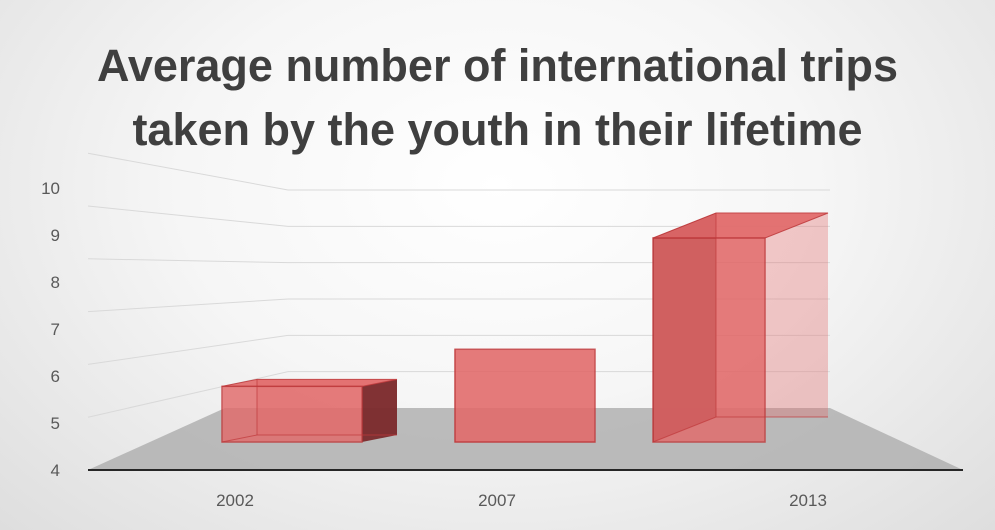  I want to click on chart-title-line-2: taken by the youth in their lifetime, so click(497, 129).